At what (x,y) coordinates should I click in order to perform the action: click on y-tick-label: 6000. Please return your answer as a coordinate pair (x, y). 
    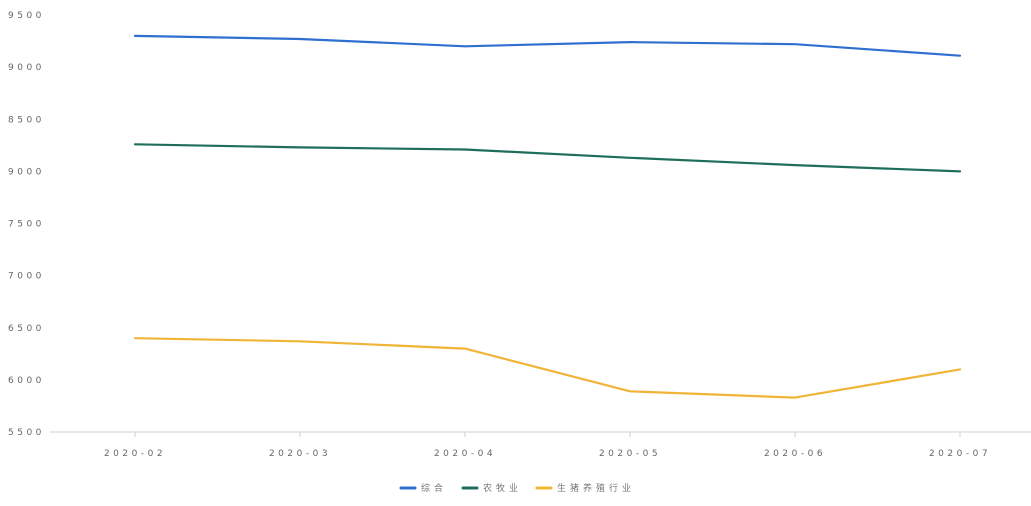
    Looking at the image, I should click on (26, 381).